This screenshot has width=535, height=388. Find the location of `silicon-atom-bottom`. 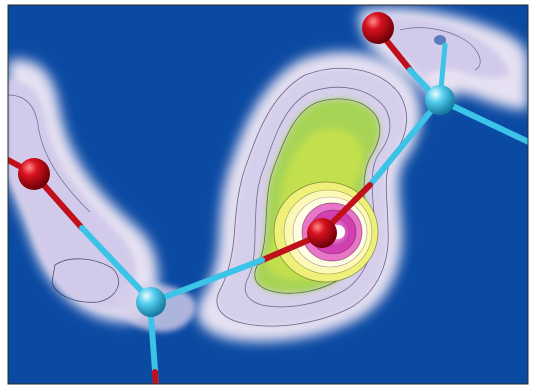

silicon-atom-bottom is located at coordinates (151, 302).